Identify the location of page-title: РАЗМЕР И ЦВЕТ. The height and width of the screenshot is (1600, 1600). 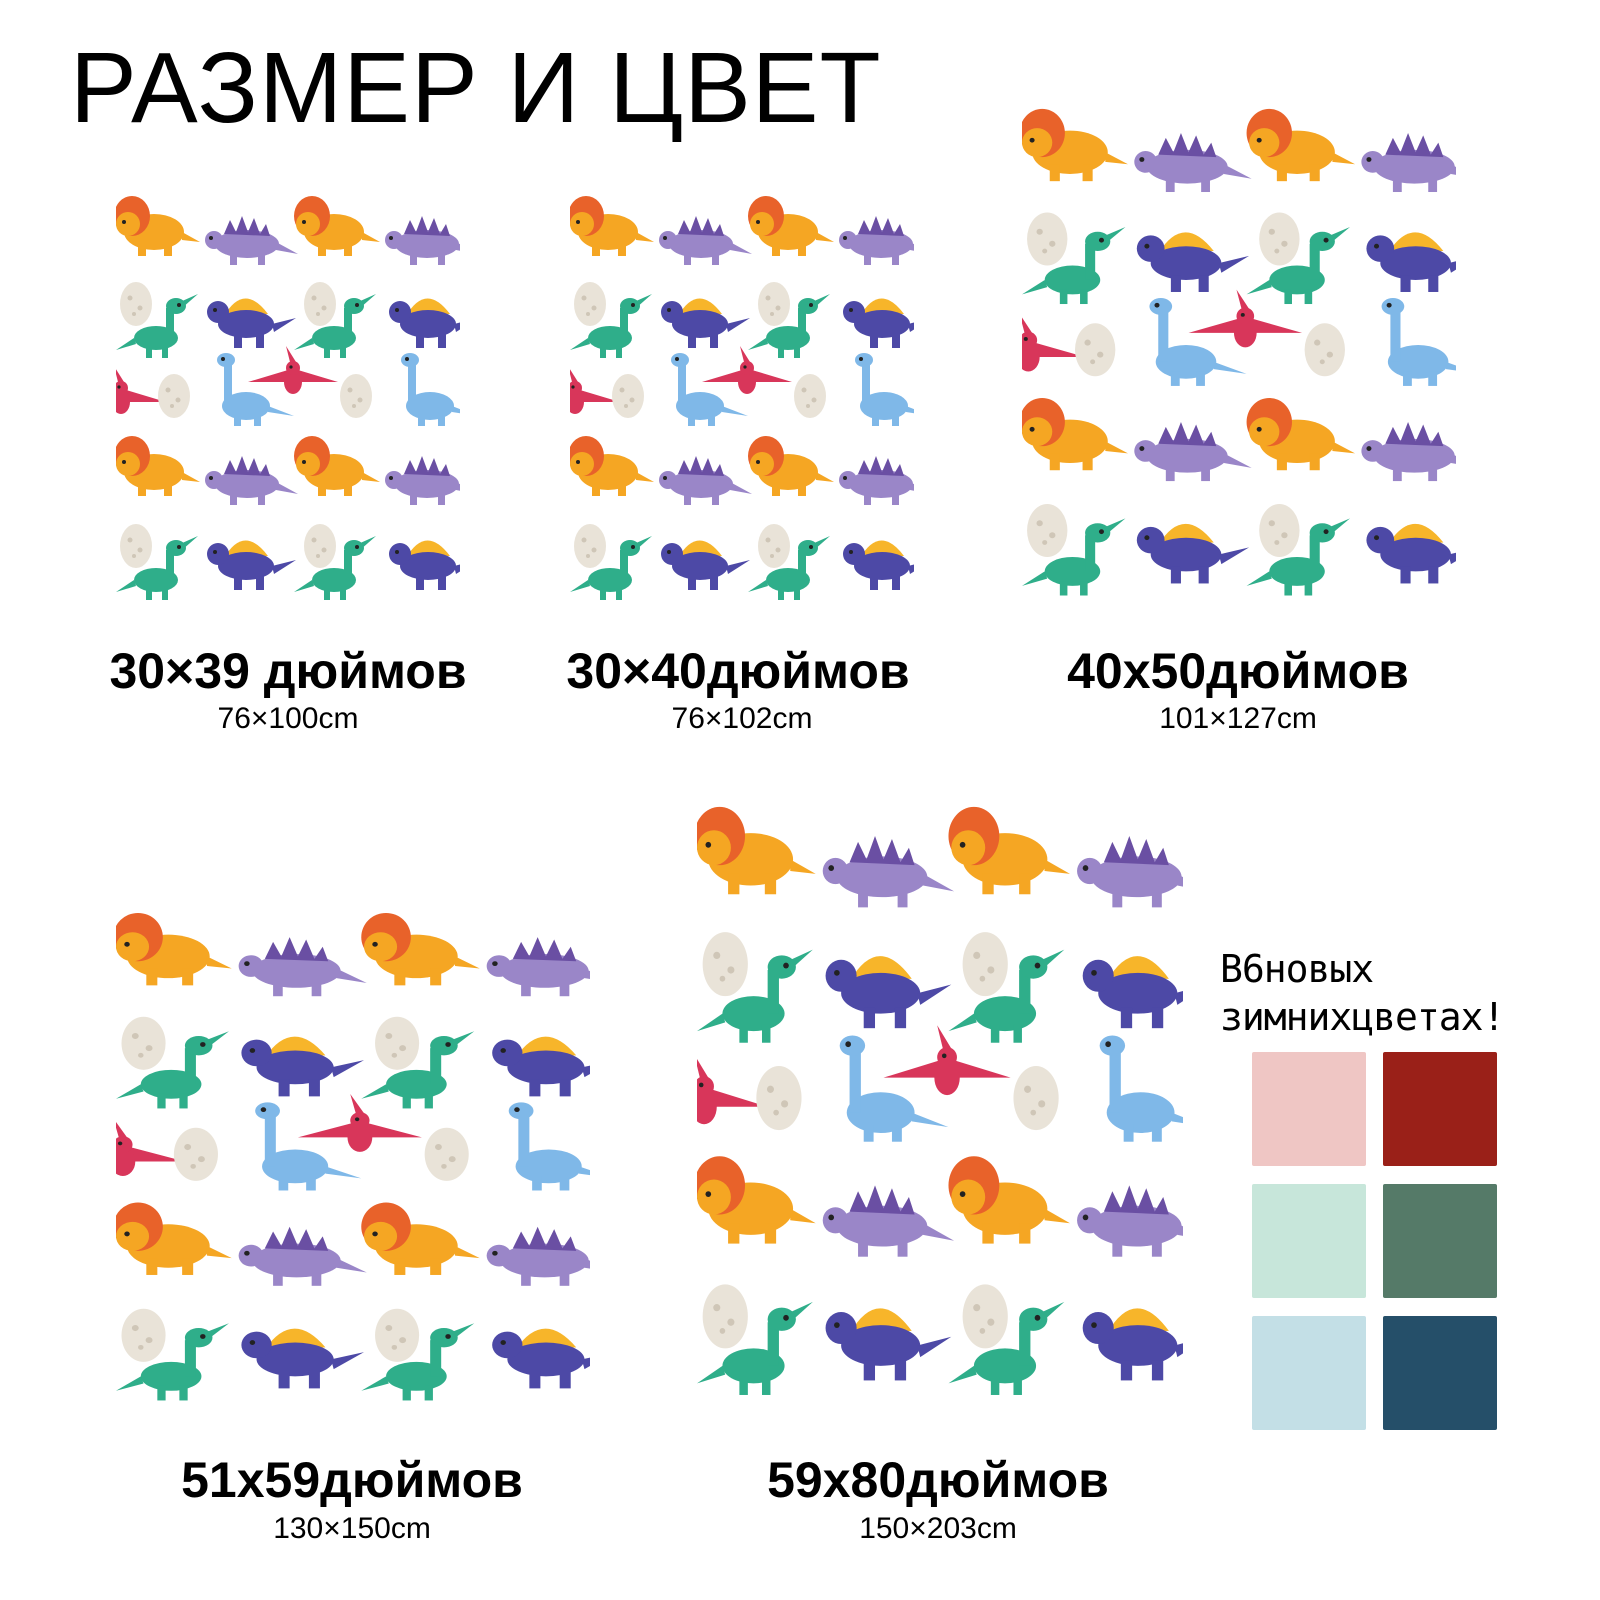
(476, 88).